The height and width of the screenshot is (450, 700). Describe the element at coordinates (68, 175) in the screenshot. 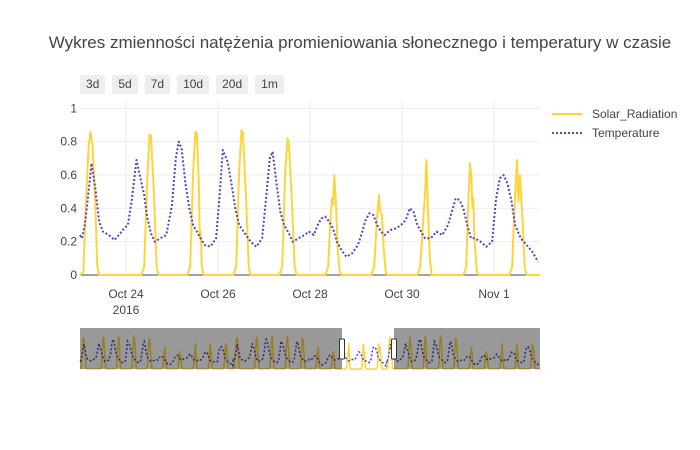

I see `y-tick-label: 0.6` at that location.